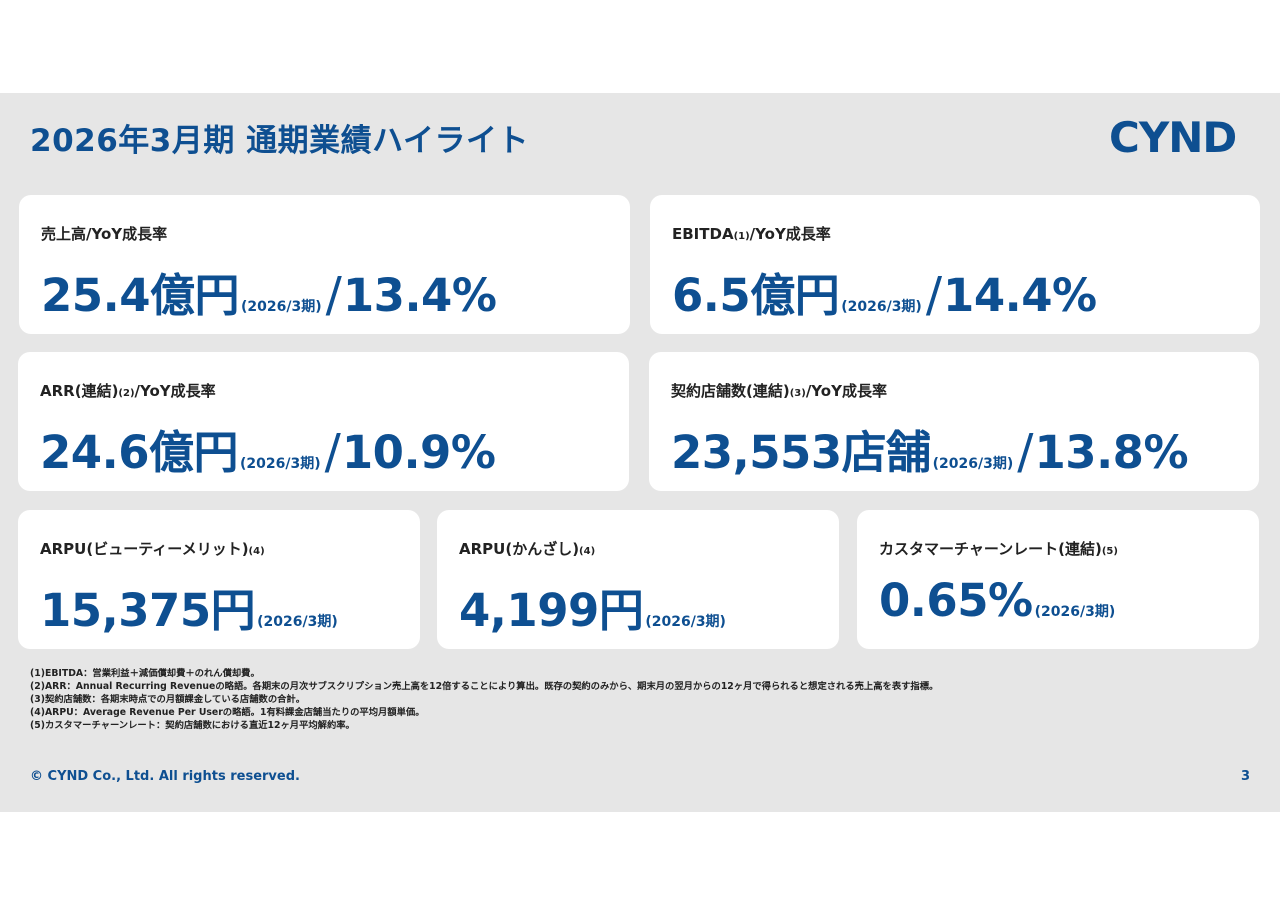  Describe the element at coordinates (801, 452) in the screenshot. I see `kpi-value: 23,553店舗` at that location.